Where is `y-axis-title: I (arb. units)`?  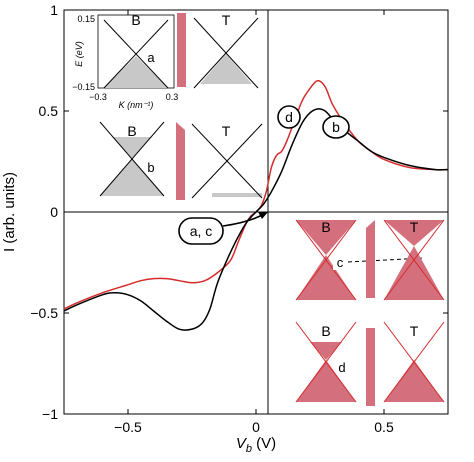
y-axis-title: I (arb. units) is located at coordinates (9, 212).